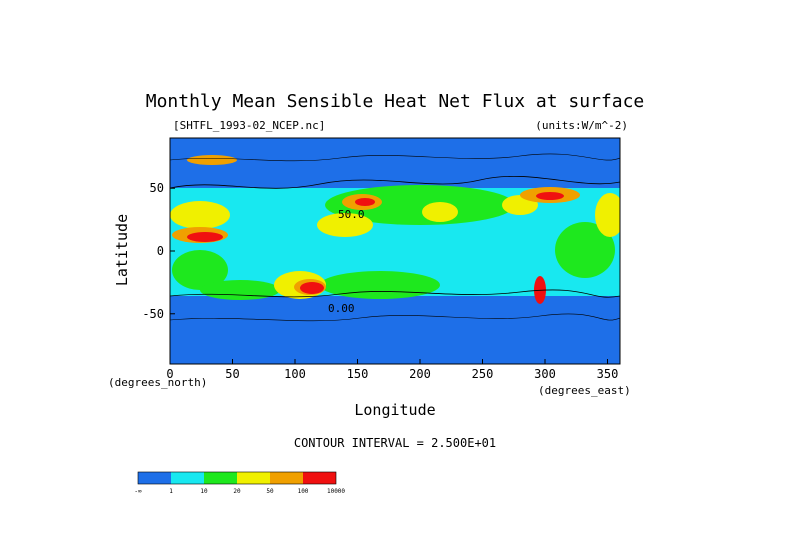 The height and width of the screenshot is (558, 789). Describe the element at coordinates (392, 370) in the screenshot. I see `x-axis-ticks: 0 50 100 150 200 250 300 350` at that location.